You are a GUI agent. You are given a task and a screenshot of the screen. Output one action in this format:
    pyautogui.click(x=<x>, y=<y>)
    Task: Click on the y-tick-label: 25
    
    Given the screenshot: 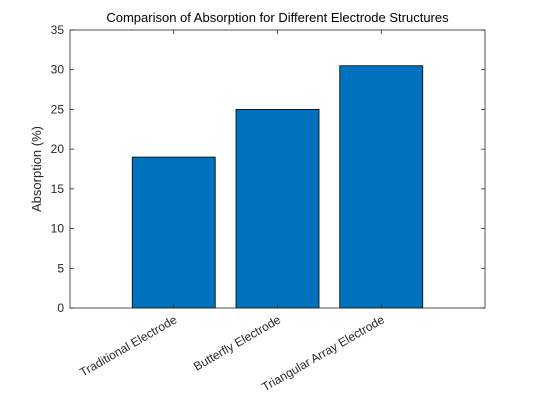 What is the action you would take?
    pyautogui.click(x=58, y=109)
    